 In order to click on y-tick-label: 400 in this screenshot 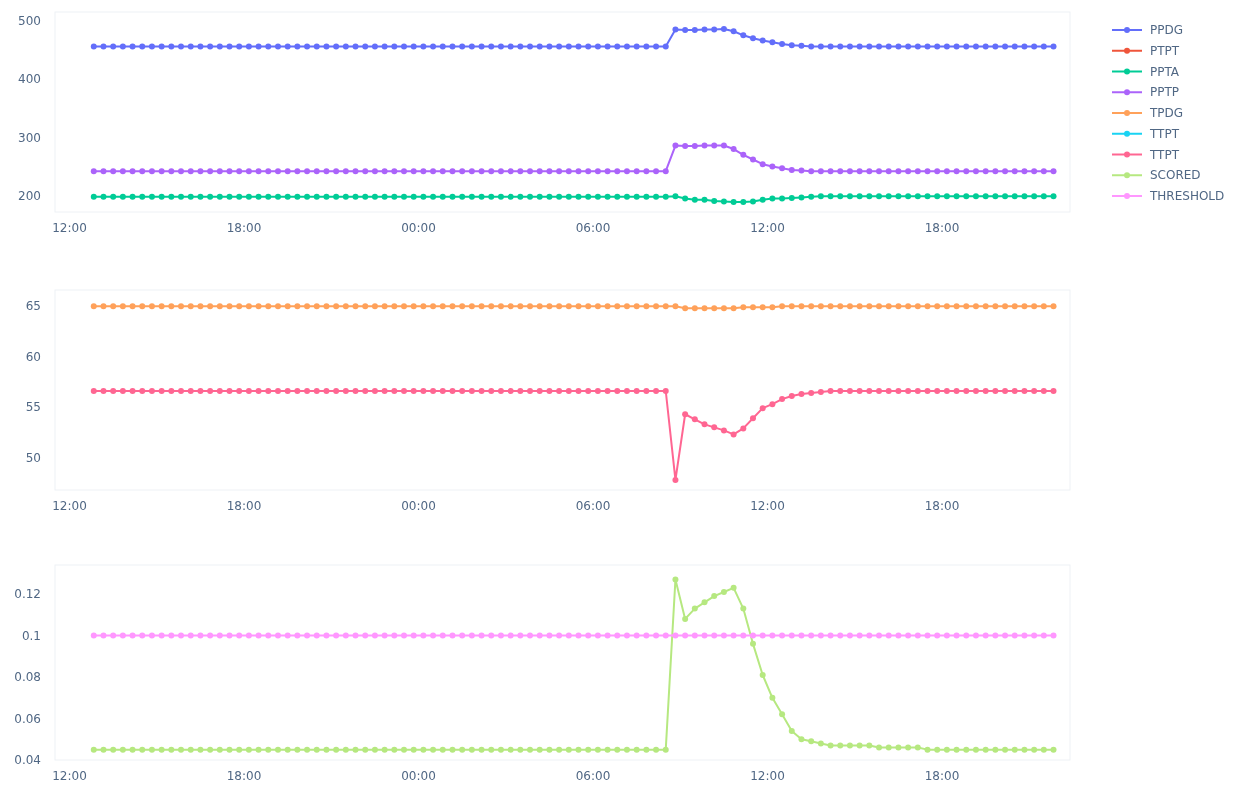, I will do `click(29, 79)`.